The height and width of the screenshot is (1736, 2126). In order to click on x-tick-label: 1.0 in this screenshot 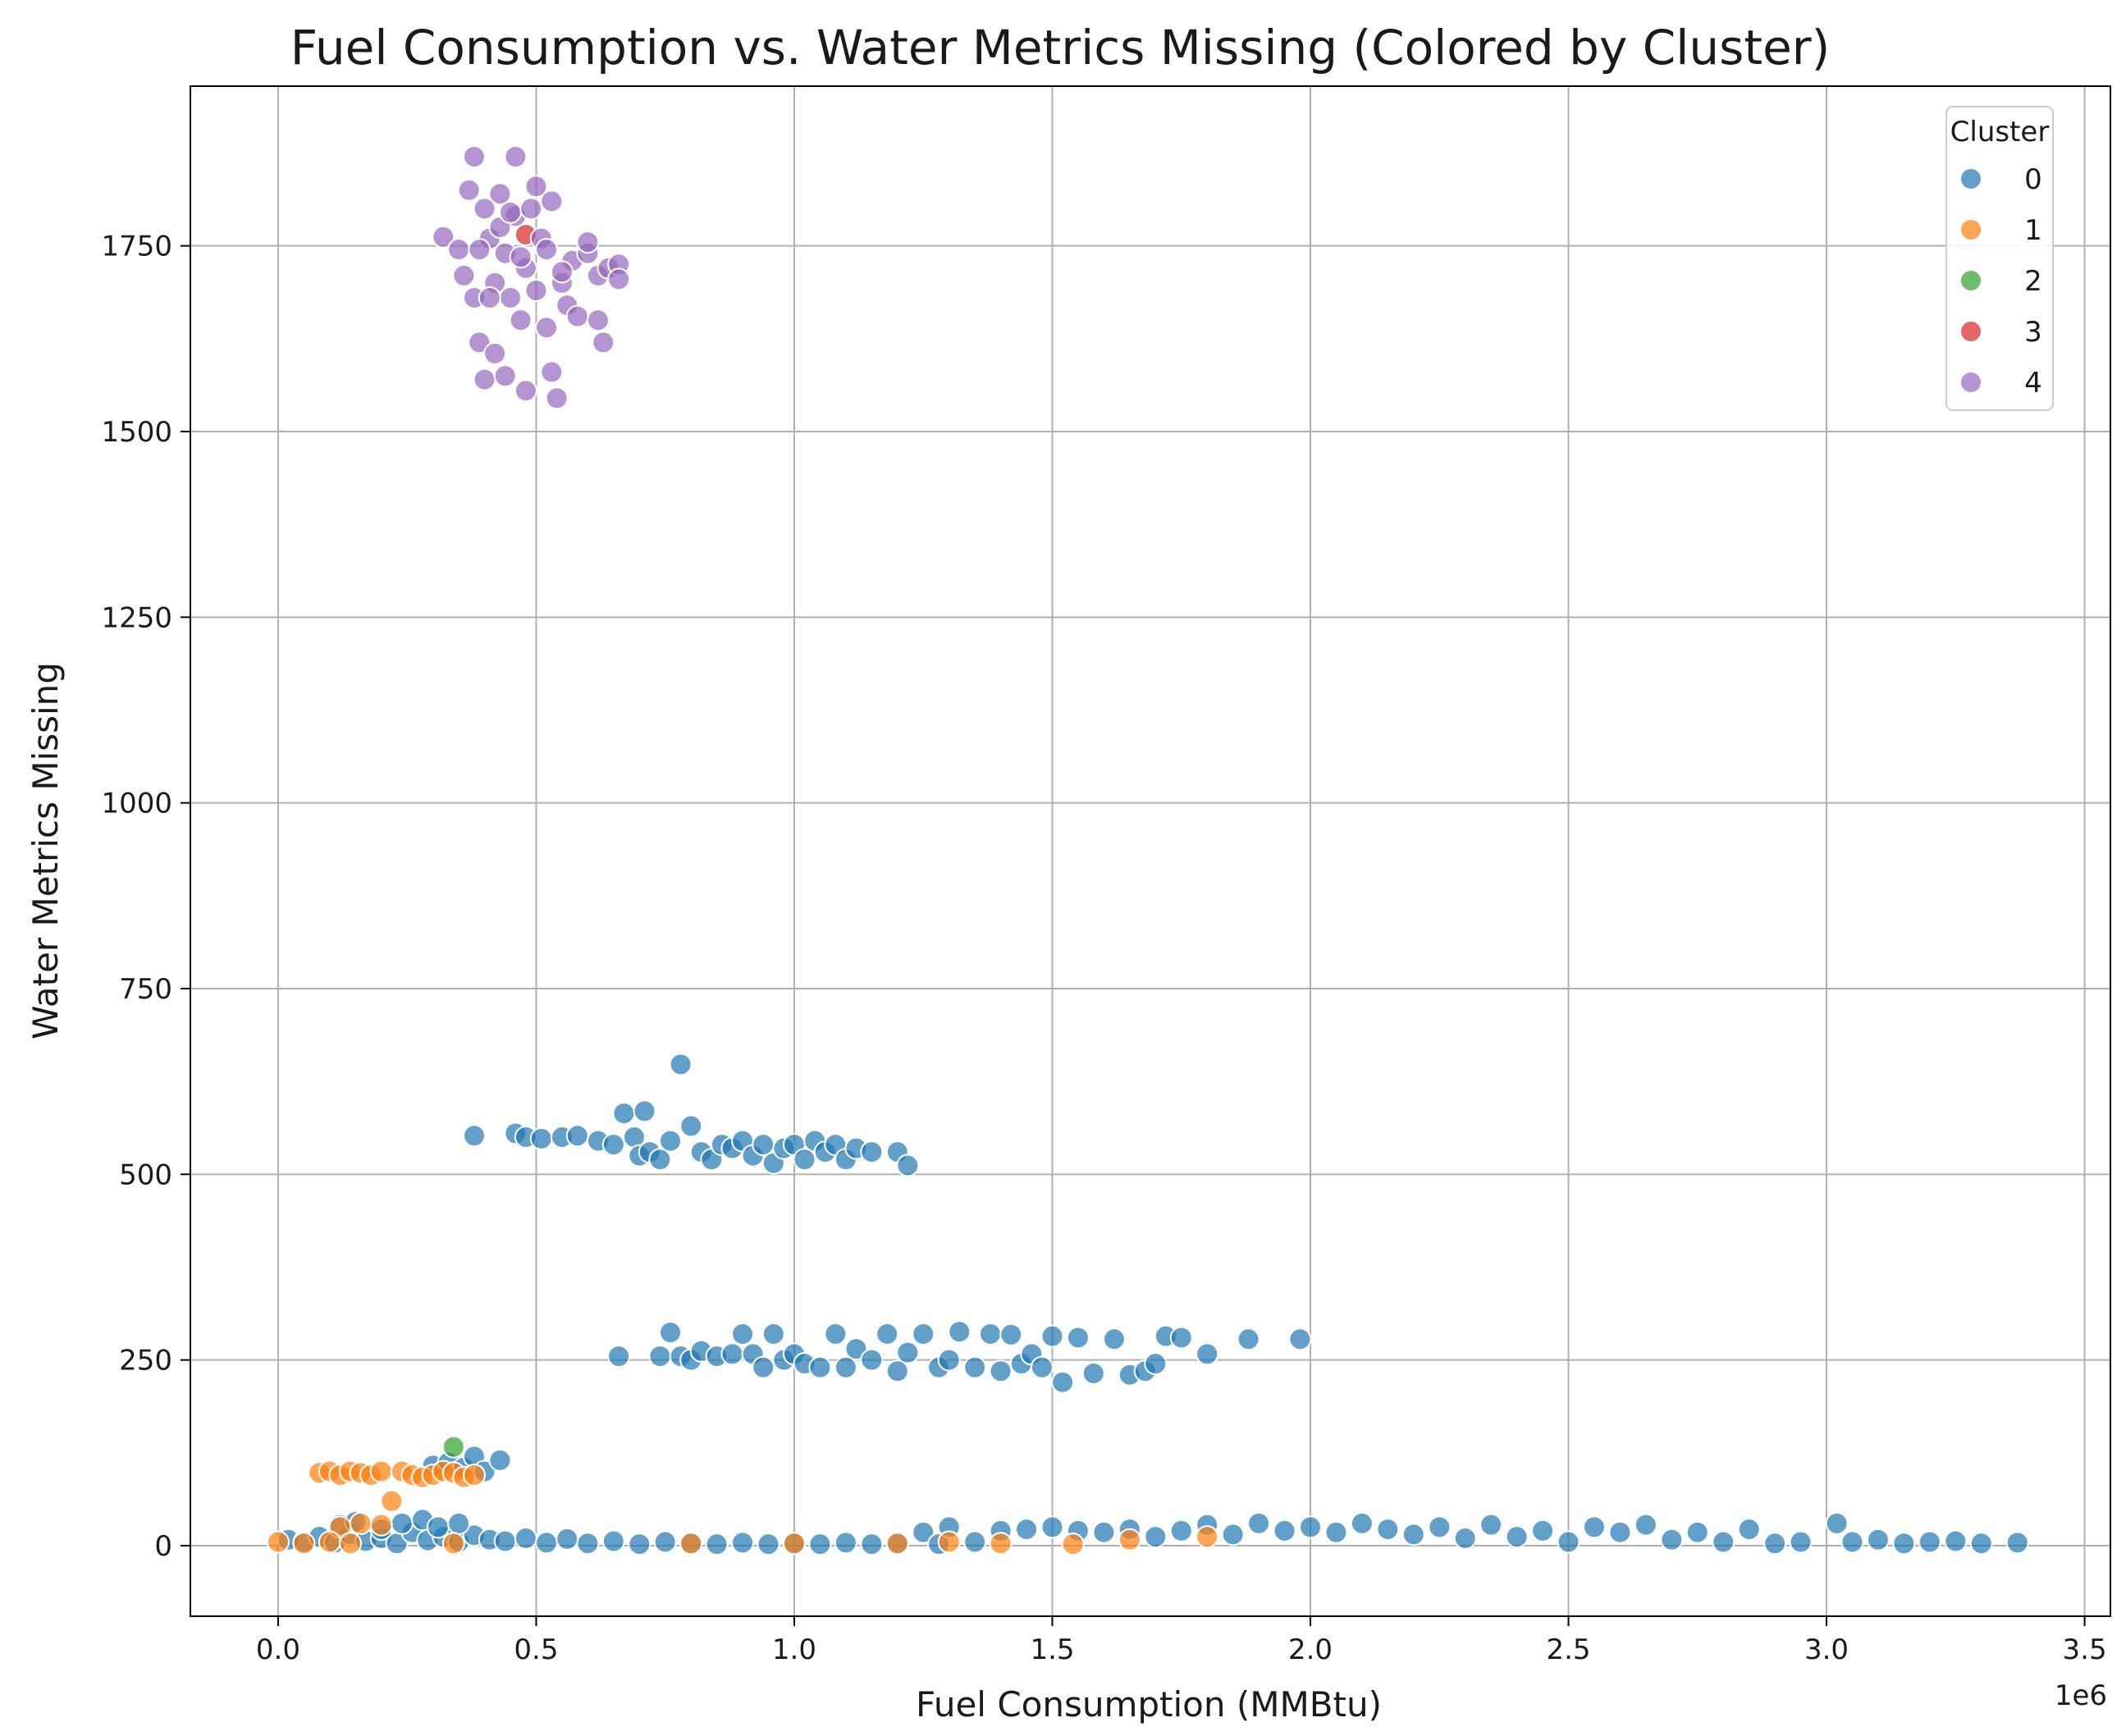, I will do `click(794, 1649)`.